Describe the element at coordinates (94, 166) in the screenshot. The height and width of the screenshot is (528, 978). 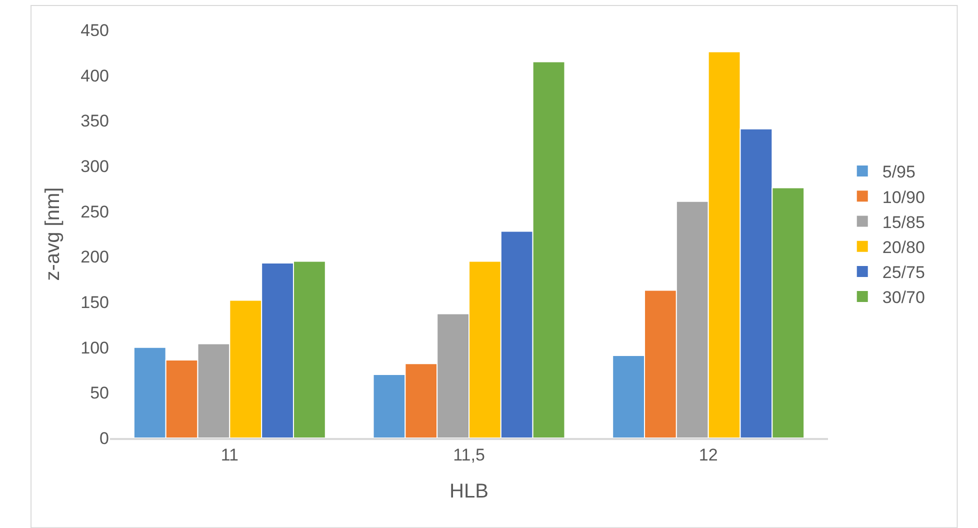
I see `y-tick-label: 300` at that location.